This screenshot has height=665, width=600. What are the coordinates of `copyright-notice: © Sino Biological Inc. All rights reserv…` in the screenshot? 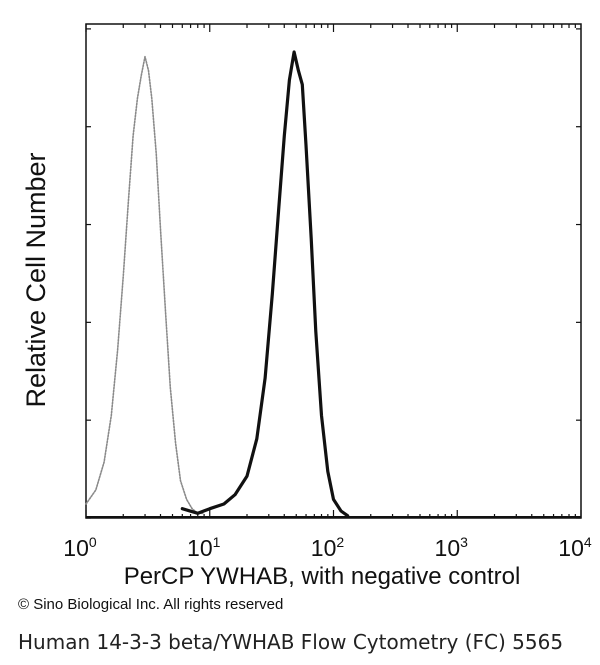 It's located at (151, 604).